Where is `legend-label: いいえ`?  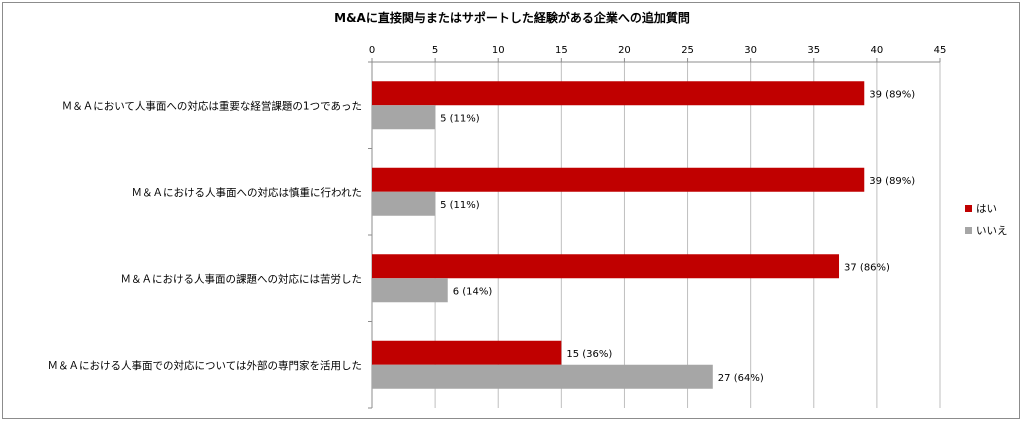
legend-label: いいえ is located at coordinates (992, 231).